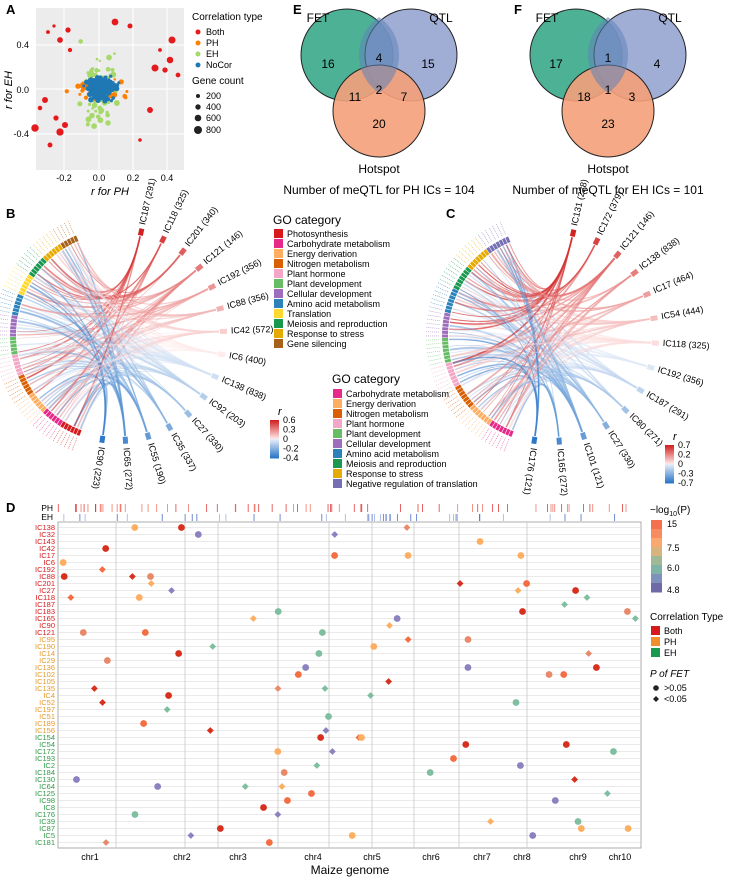  What do you see at coordinates (620, 857) in the screenshot?
I see `chromosome-label: chr10` at bounding box center [620, 857].